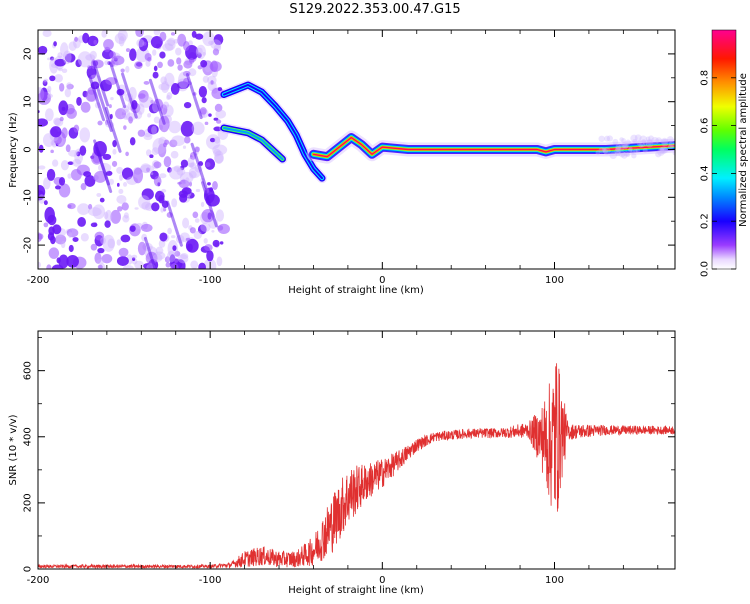 This screenshot has width=750, height=604. Describe the element at coordinates (28, 149) in the screenshot. I see `y-tick-label: 0` at that location.